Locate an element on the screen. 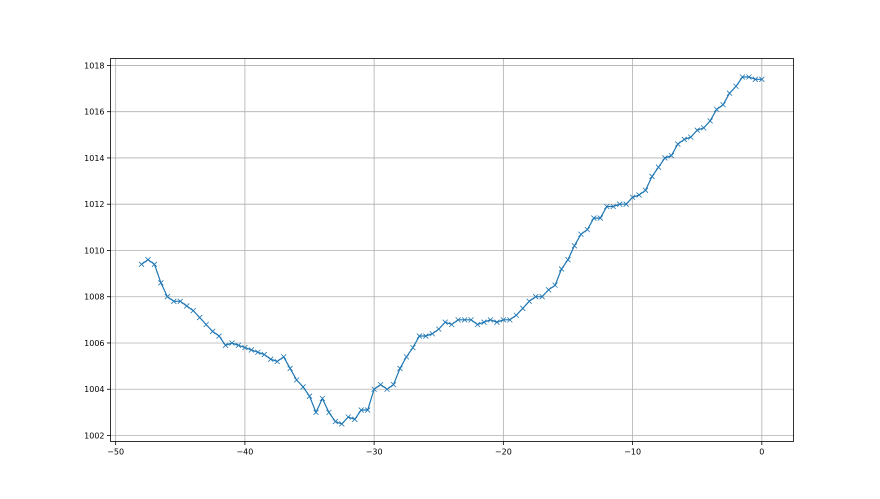 The height and width of the screenshot is (499, 880). x-tick-label: 0 is located at coordinates (761, 452).